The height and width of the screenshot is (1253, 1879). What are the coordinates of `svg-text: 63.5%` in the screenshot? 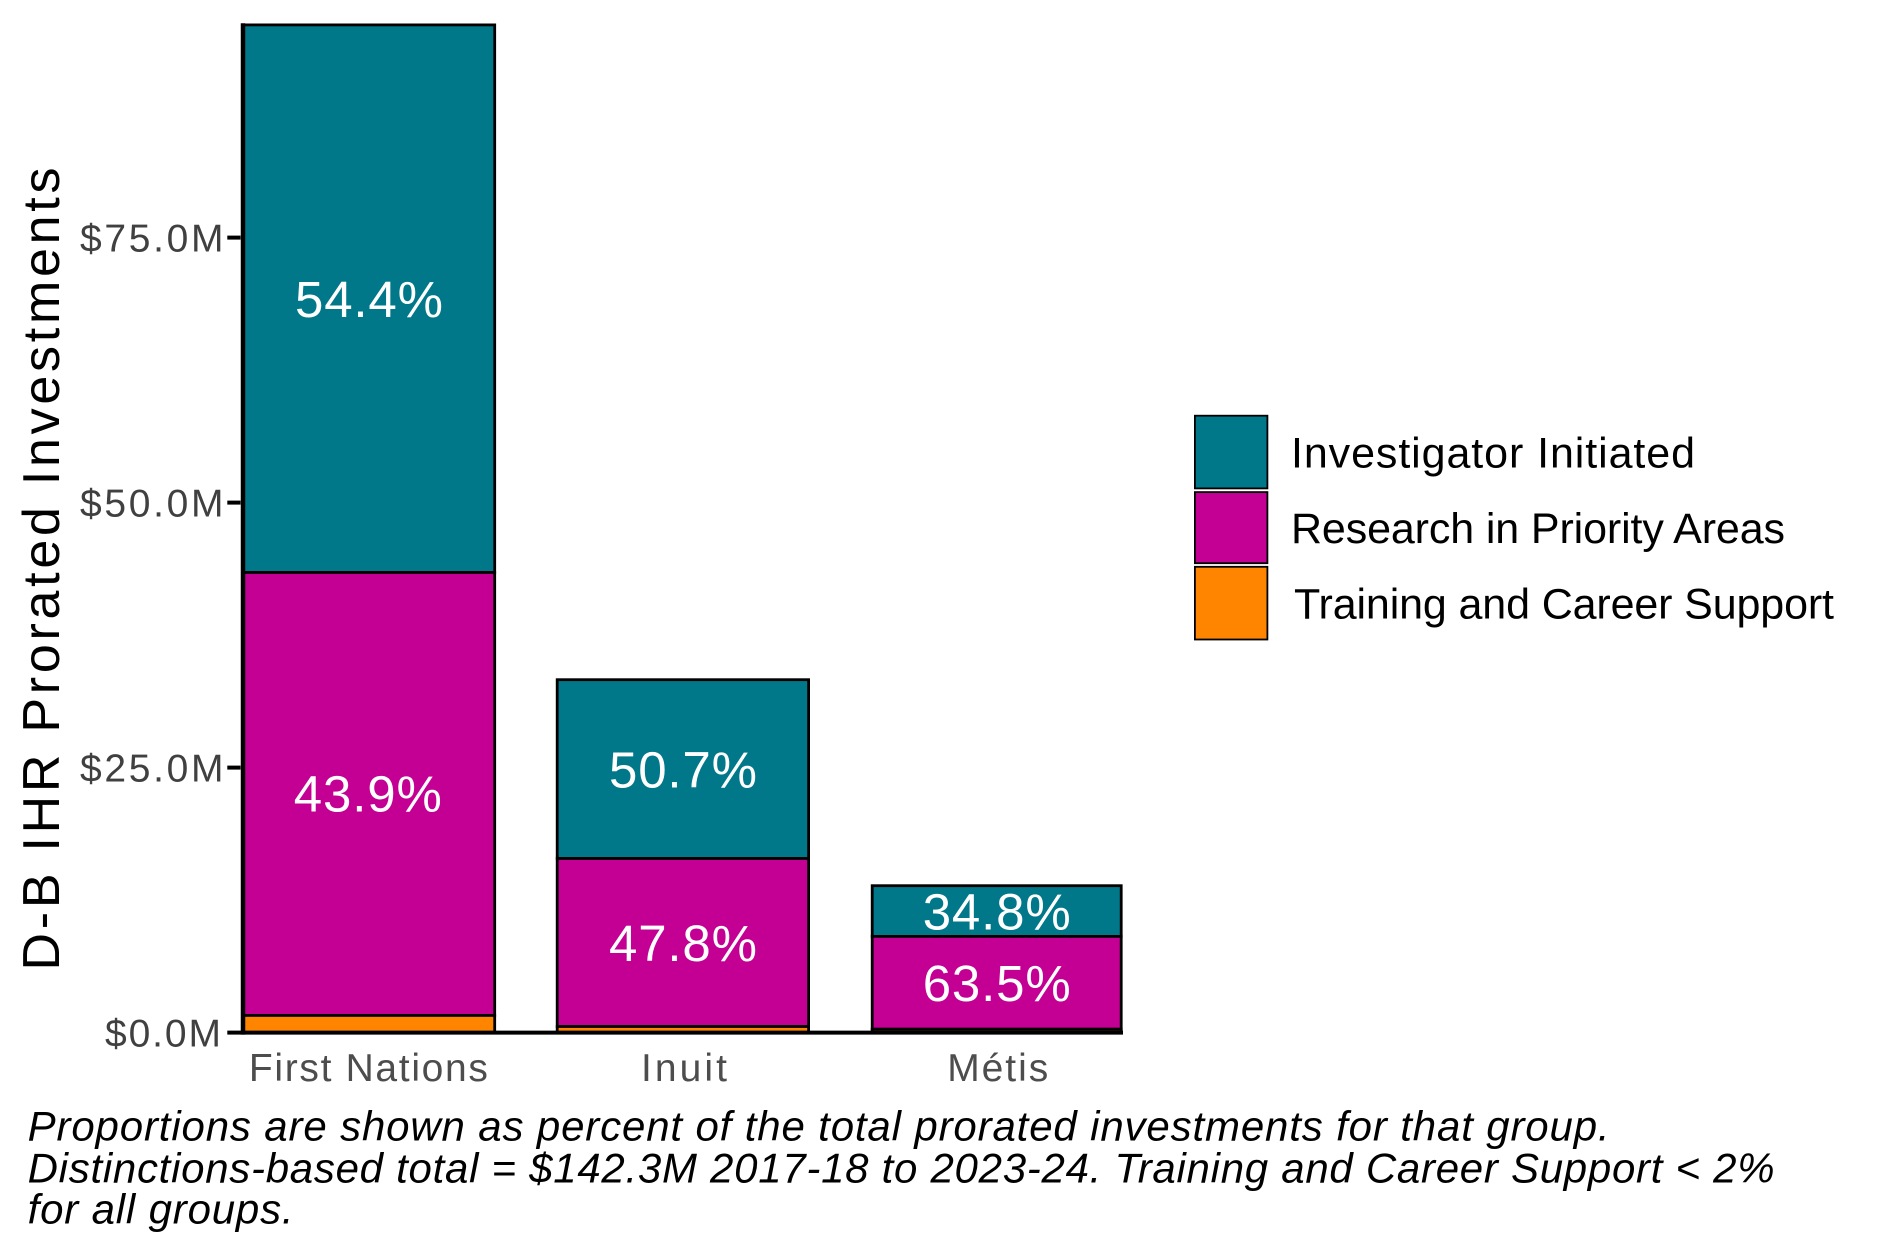 It's located at (997, 983).